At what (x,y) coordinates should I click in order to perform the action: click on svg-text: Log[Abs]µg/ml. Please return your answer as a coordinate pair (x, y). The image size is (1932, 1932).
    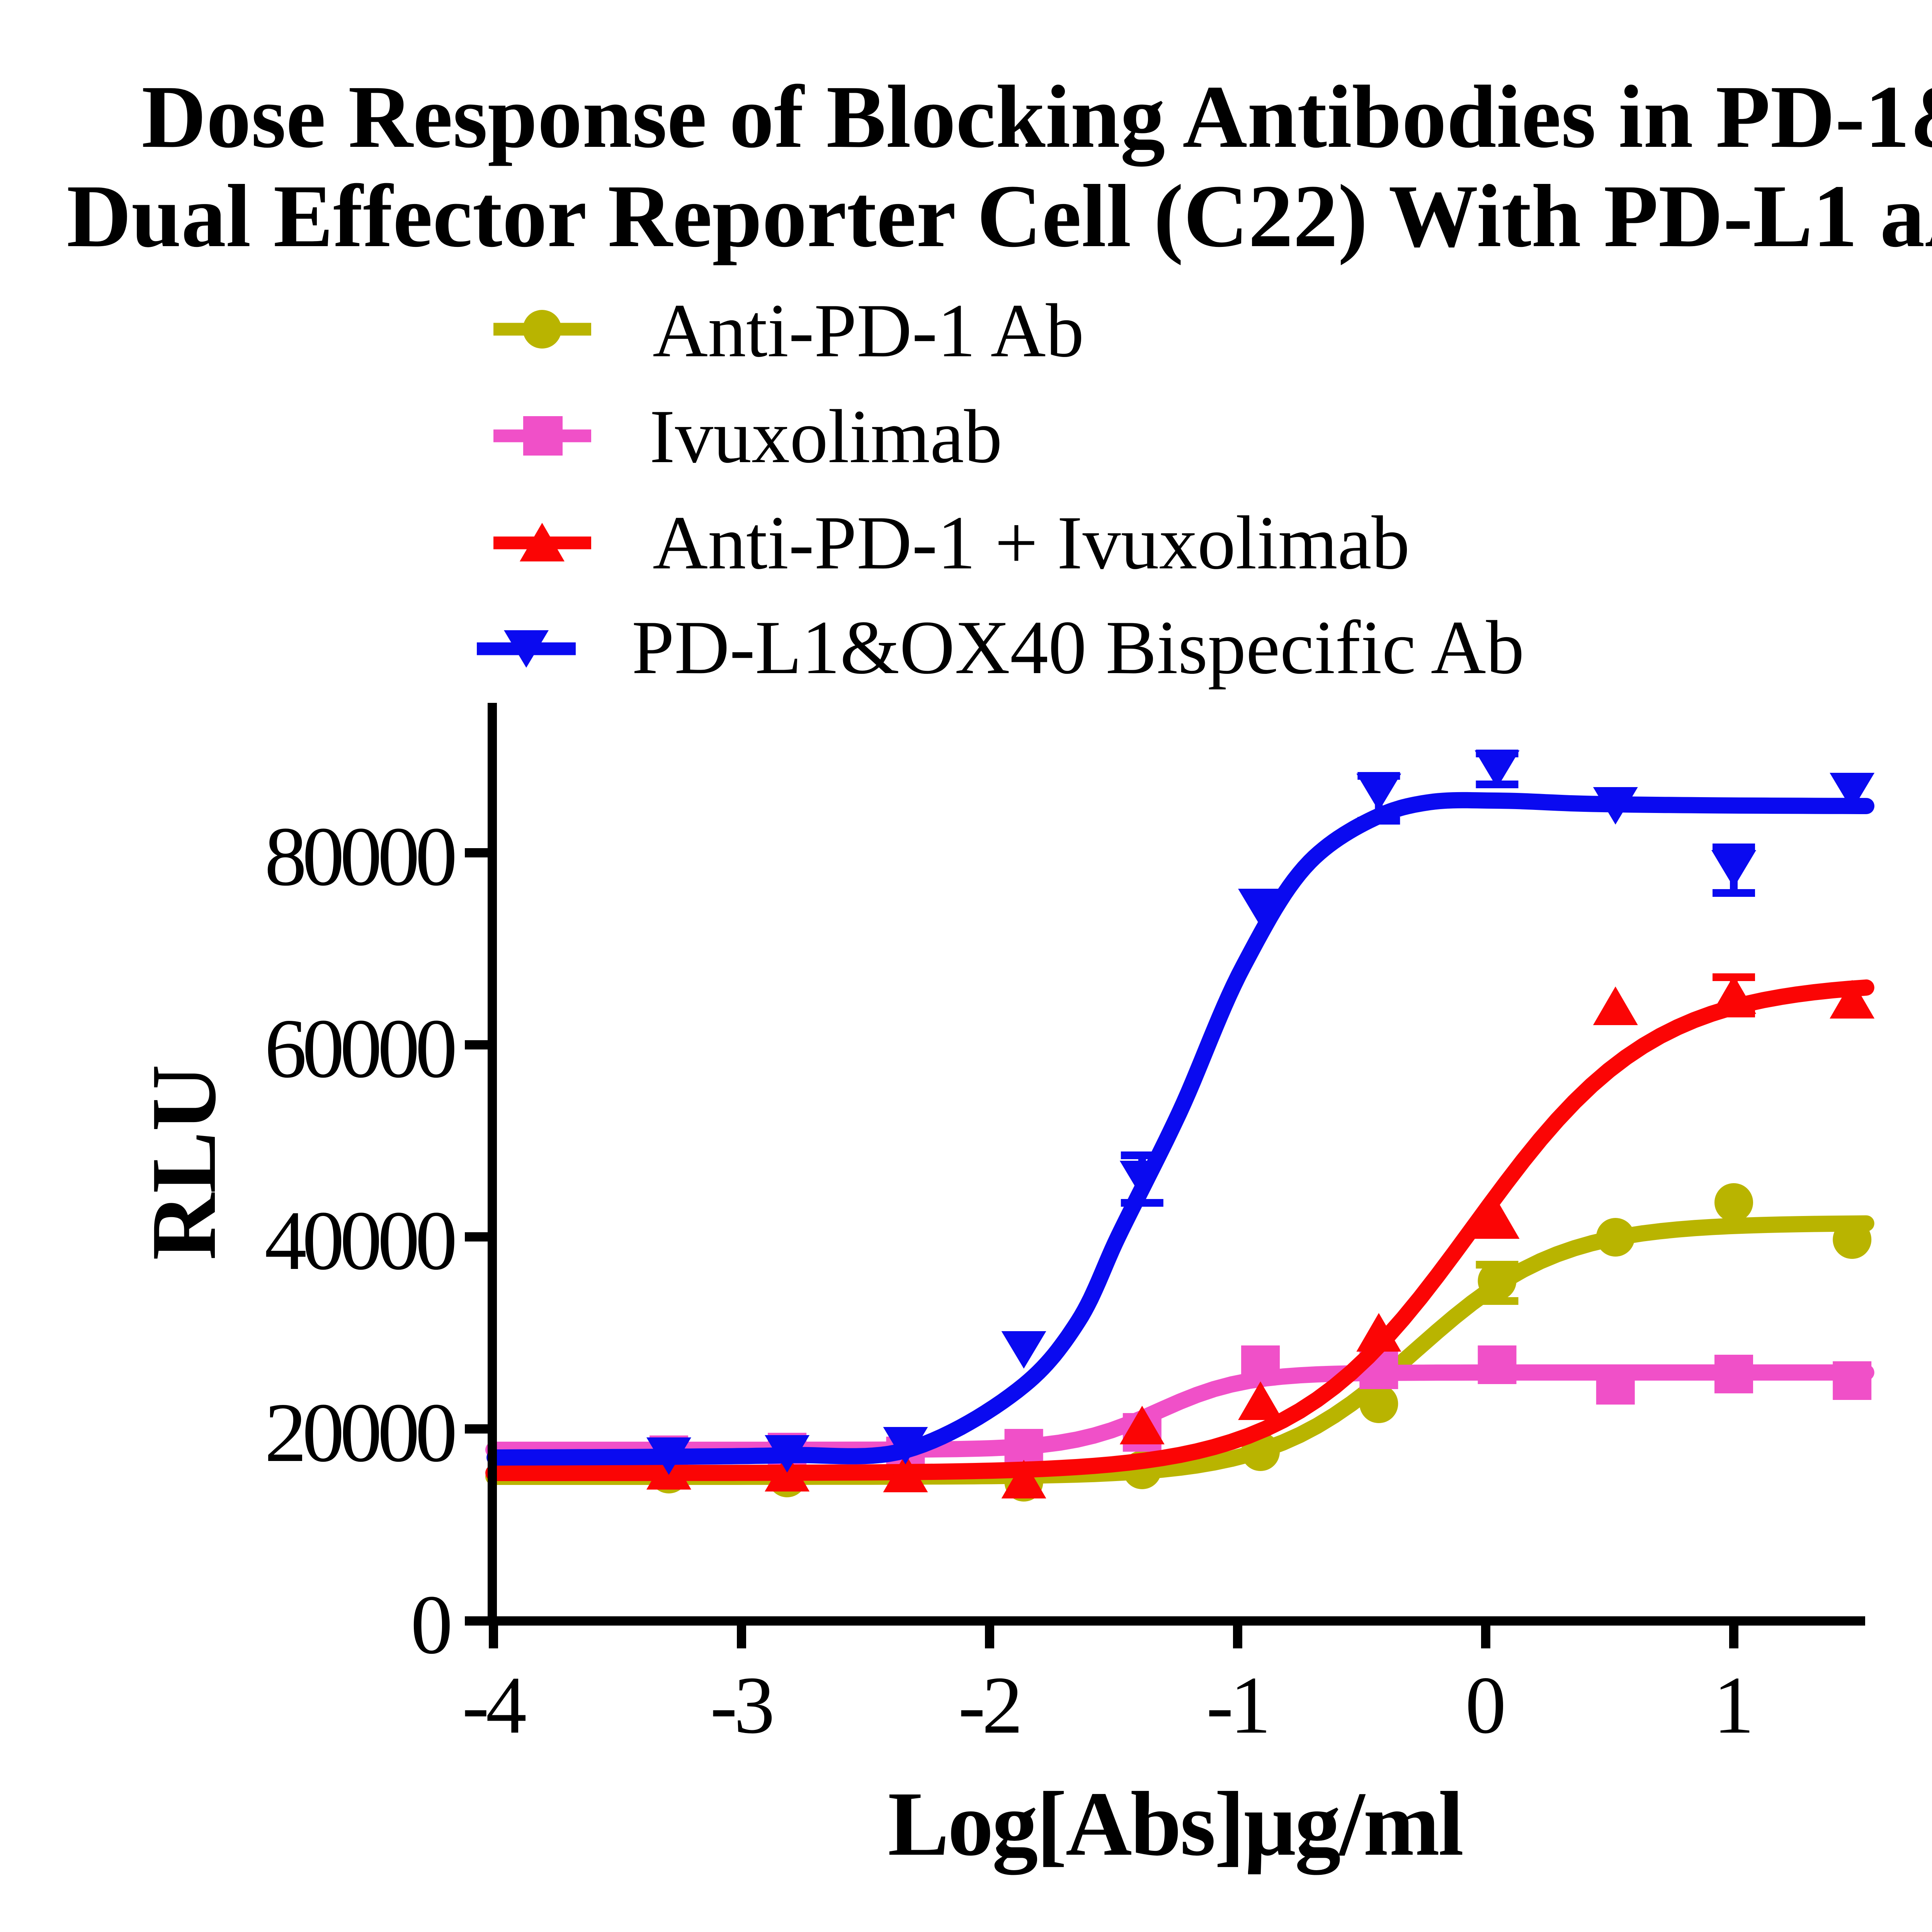
    Looking at the image, I should click on (1176, 1824).